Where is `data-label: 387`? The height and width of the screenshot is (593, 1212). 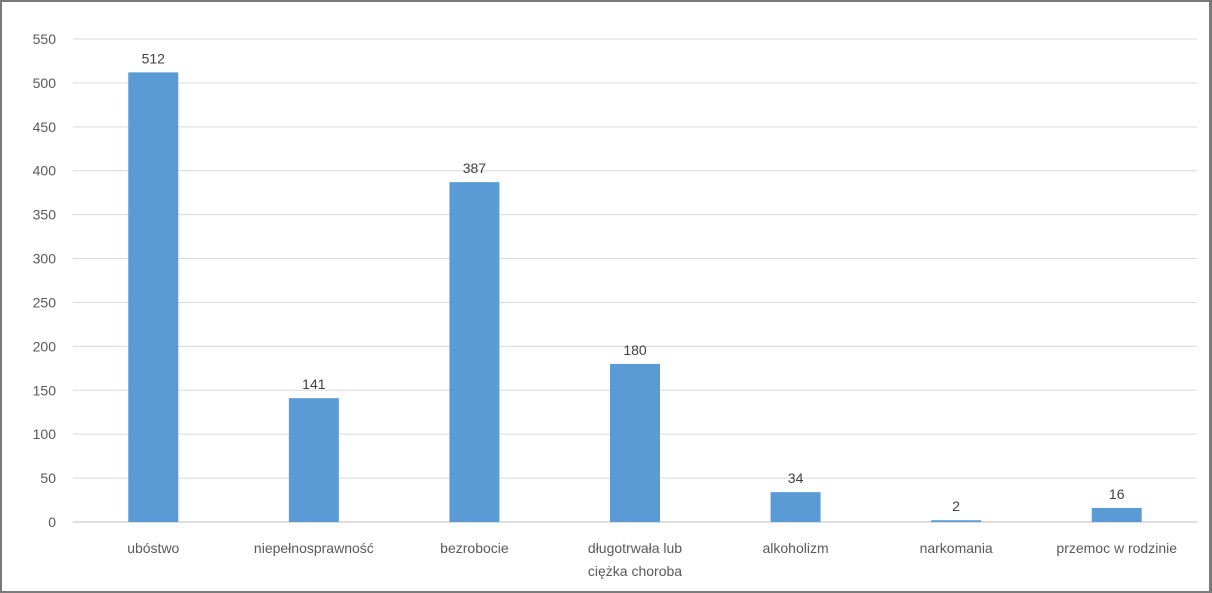
data-label: 387 is located at coordinates (475, 168).